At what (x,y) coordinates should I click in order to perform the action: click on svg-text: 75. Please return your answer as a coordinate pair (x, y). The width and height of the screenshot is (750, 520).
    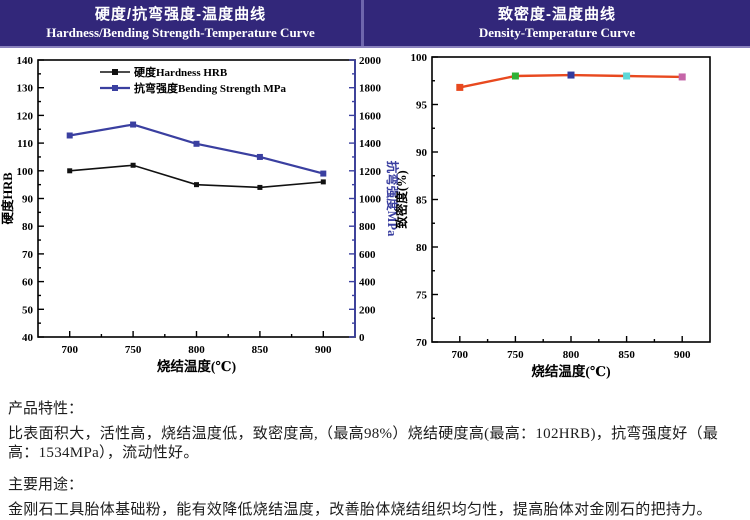
    Looking at the image, I should click on (422, 296).